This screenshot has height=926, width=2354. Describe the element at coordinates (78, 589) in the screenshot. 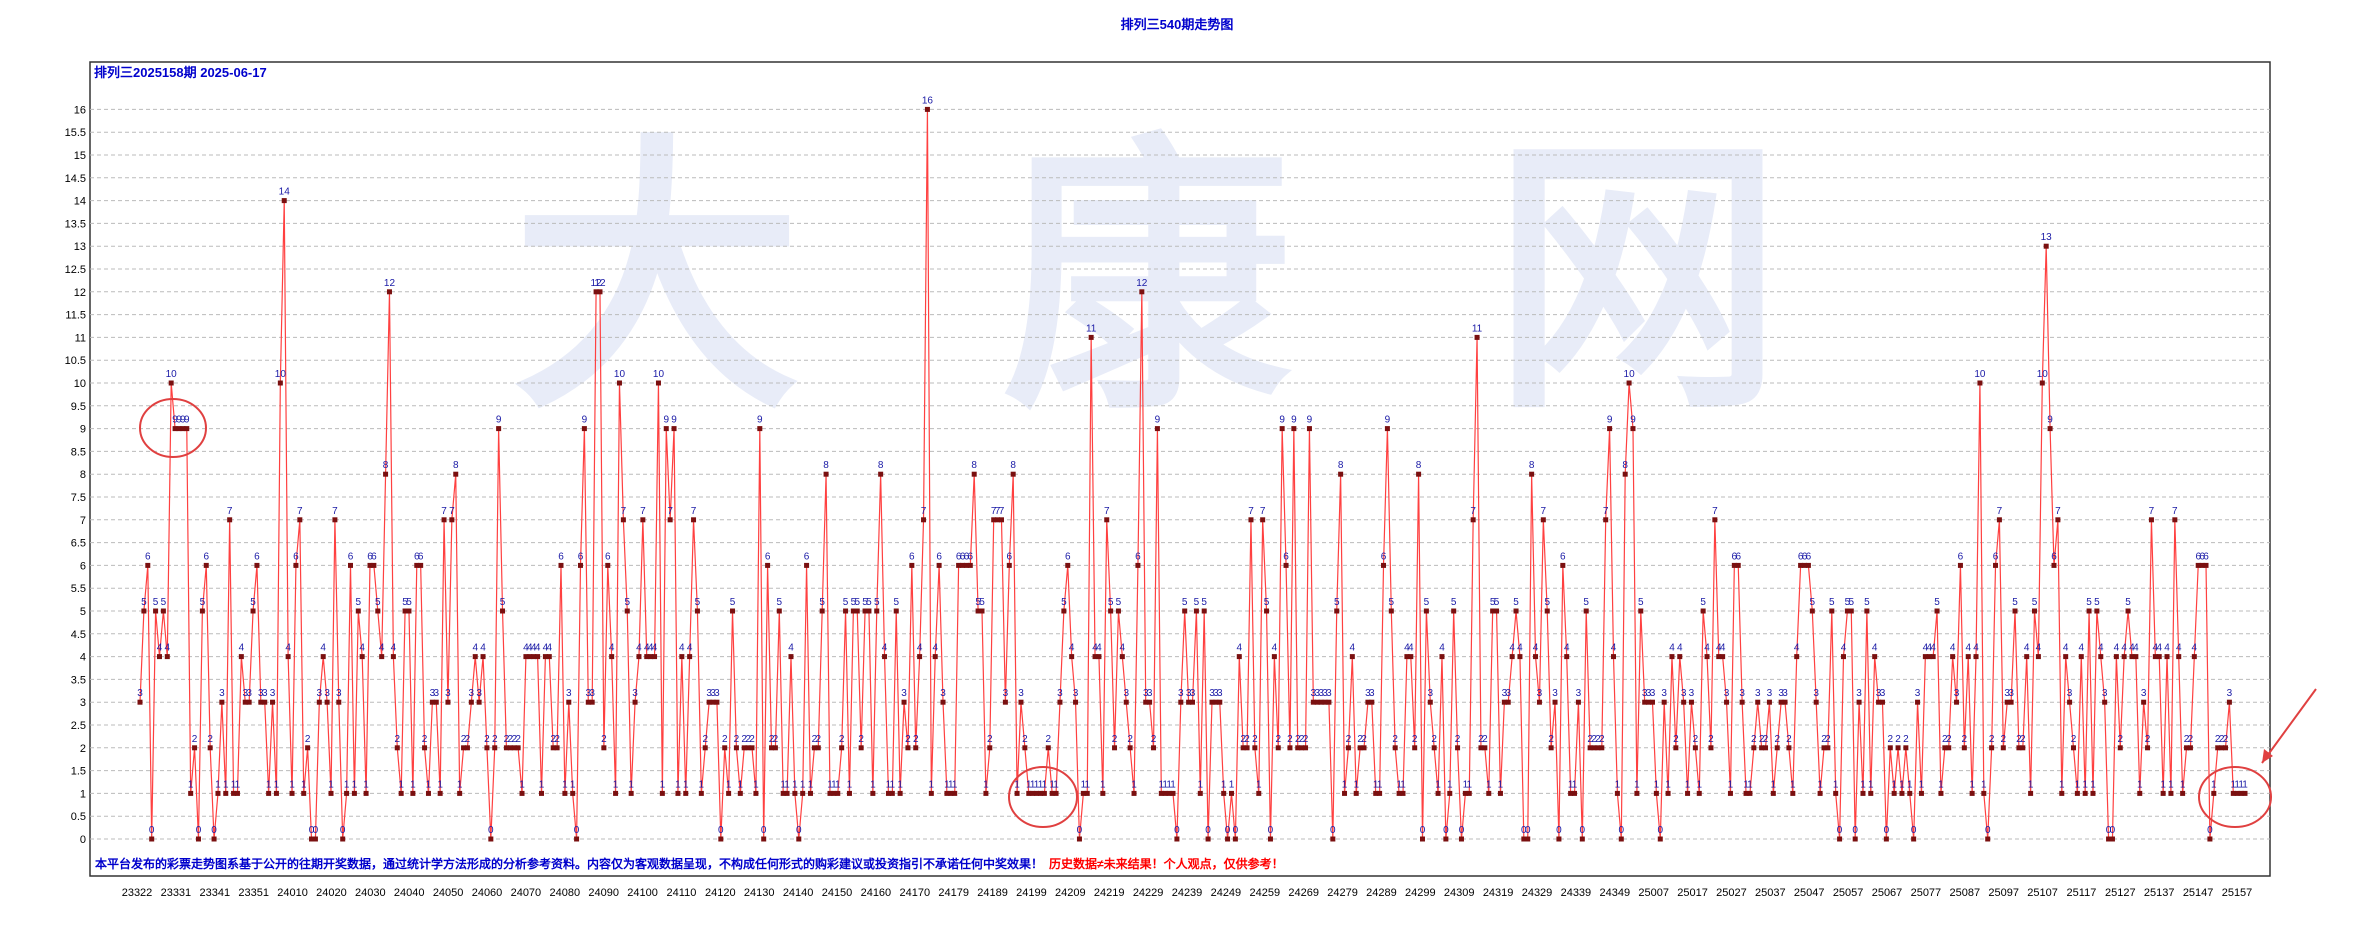

I see `y-tick-label: 5.5` at that location.